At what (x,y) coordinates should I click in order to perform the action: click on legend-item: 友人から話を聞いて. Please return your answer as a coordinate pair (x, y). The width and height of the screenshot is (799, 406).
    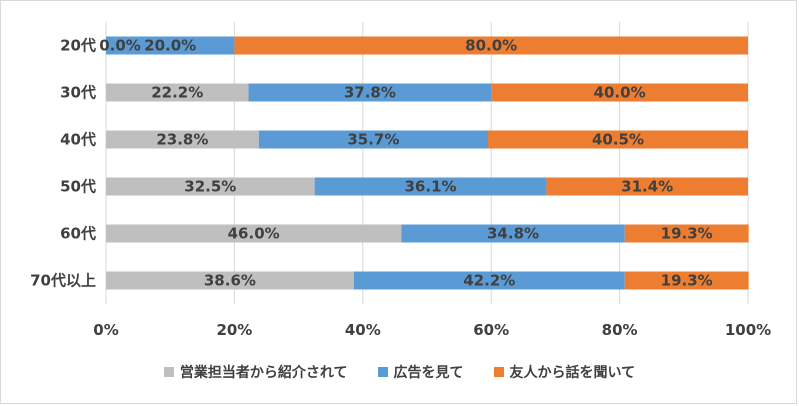
    Looking at the image, I should click on (564, 372).